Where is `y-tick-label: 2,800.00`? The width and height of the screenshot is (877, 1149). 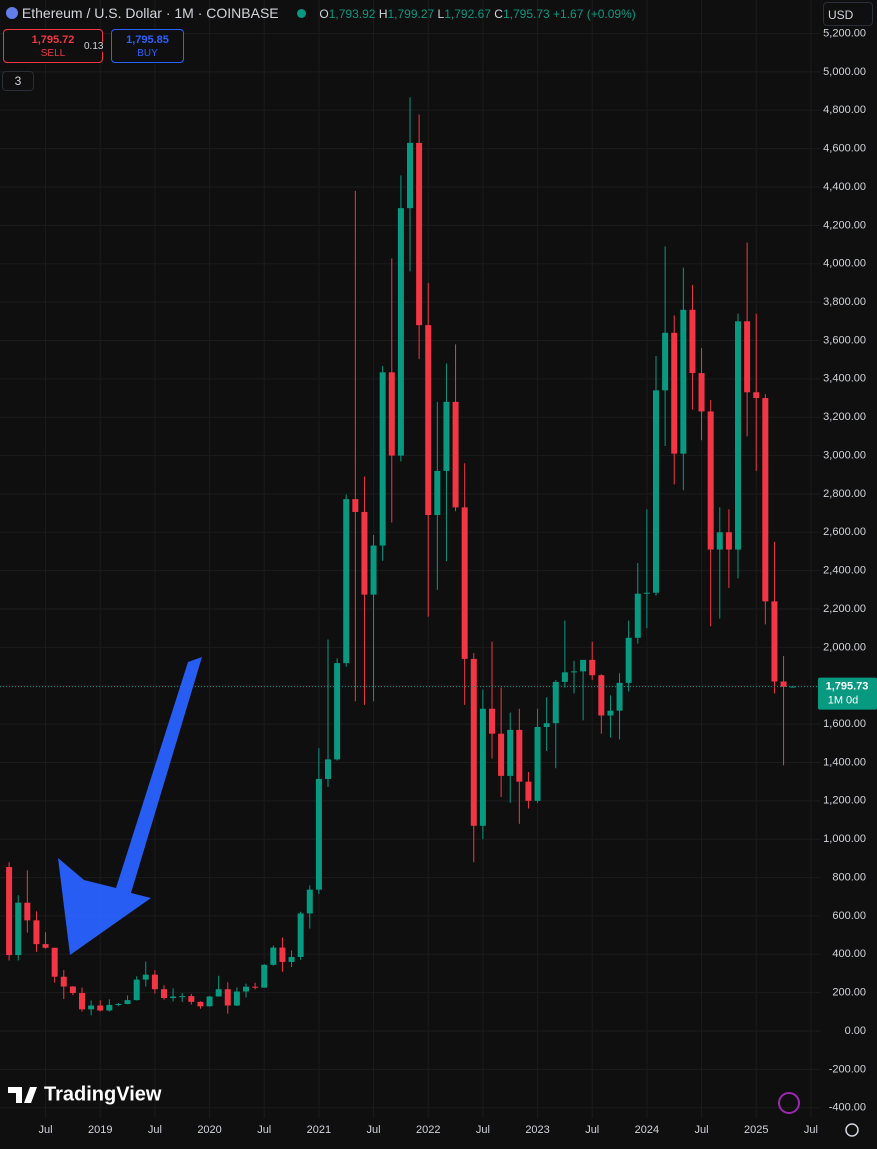
y-tick-label: 2,800.00 is located at coordinates (844, 494).